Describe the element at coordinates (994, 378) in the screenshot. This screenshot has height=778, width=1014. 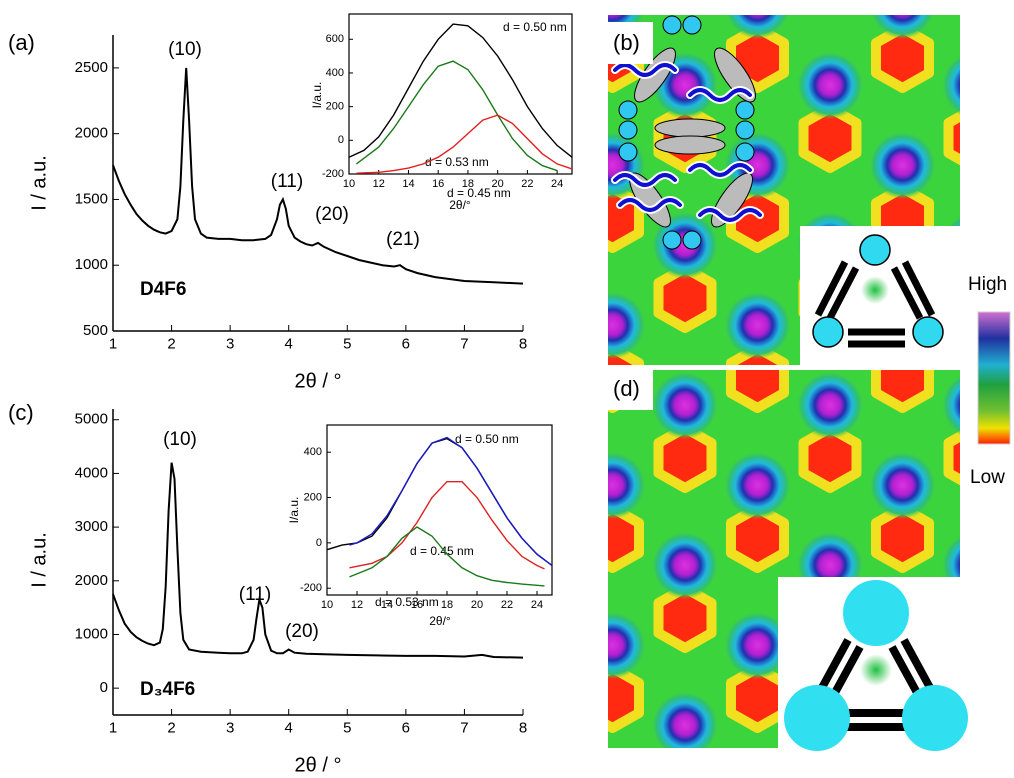
I see `colorbar-gradient` at that location.